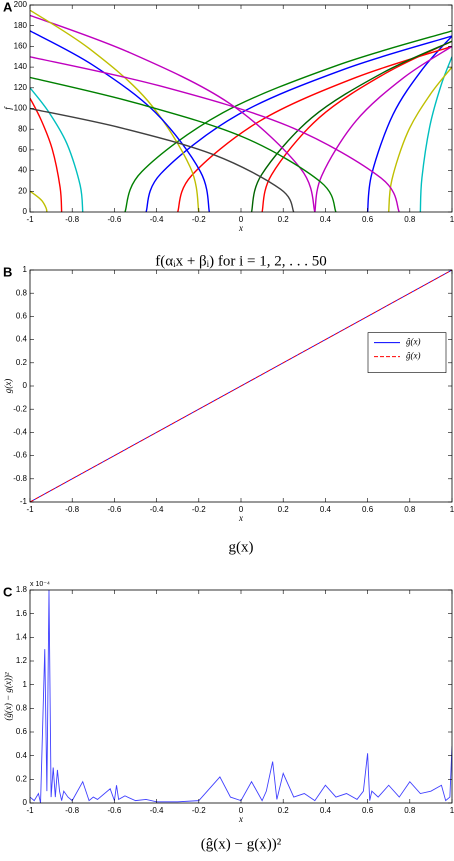 This screenshot has height=861, width=454. What do you see at coordinates (20, 432) in the screenshot?
I see `y-tick-label: -0.4` at bounding box center [20, 432].